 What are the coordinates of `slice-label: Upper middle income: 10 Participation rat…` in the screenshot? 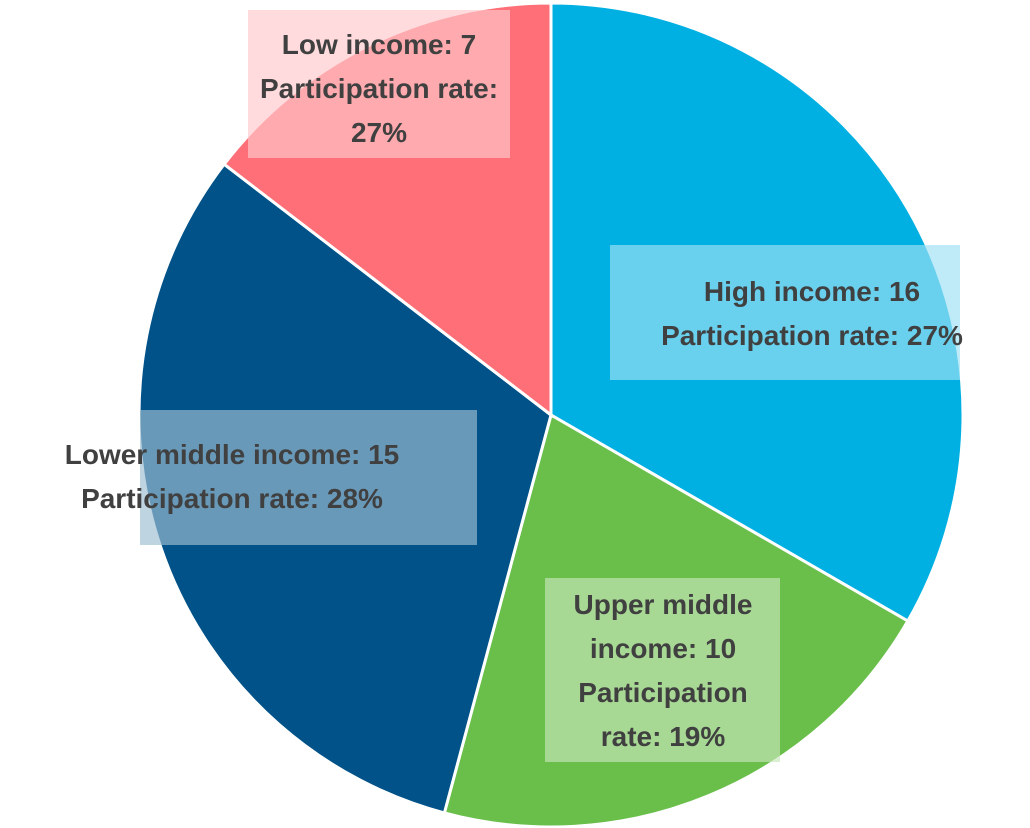 It's located at (663, 671).